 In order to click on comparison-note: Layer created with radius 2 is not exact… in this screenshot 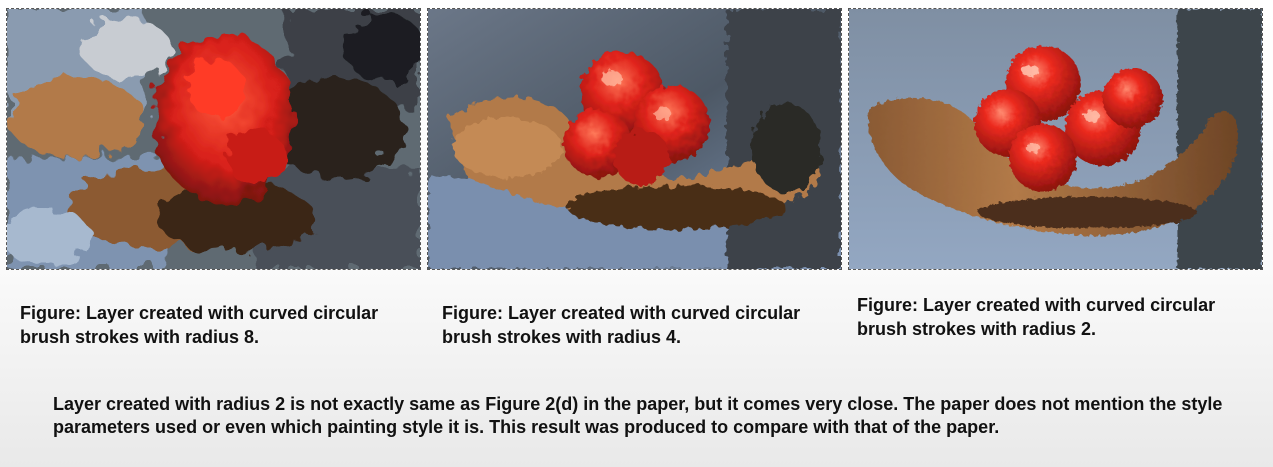, I will do `click(638, 415)`.